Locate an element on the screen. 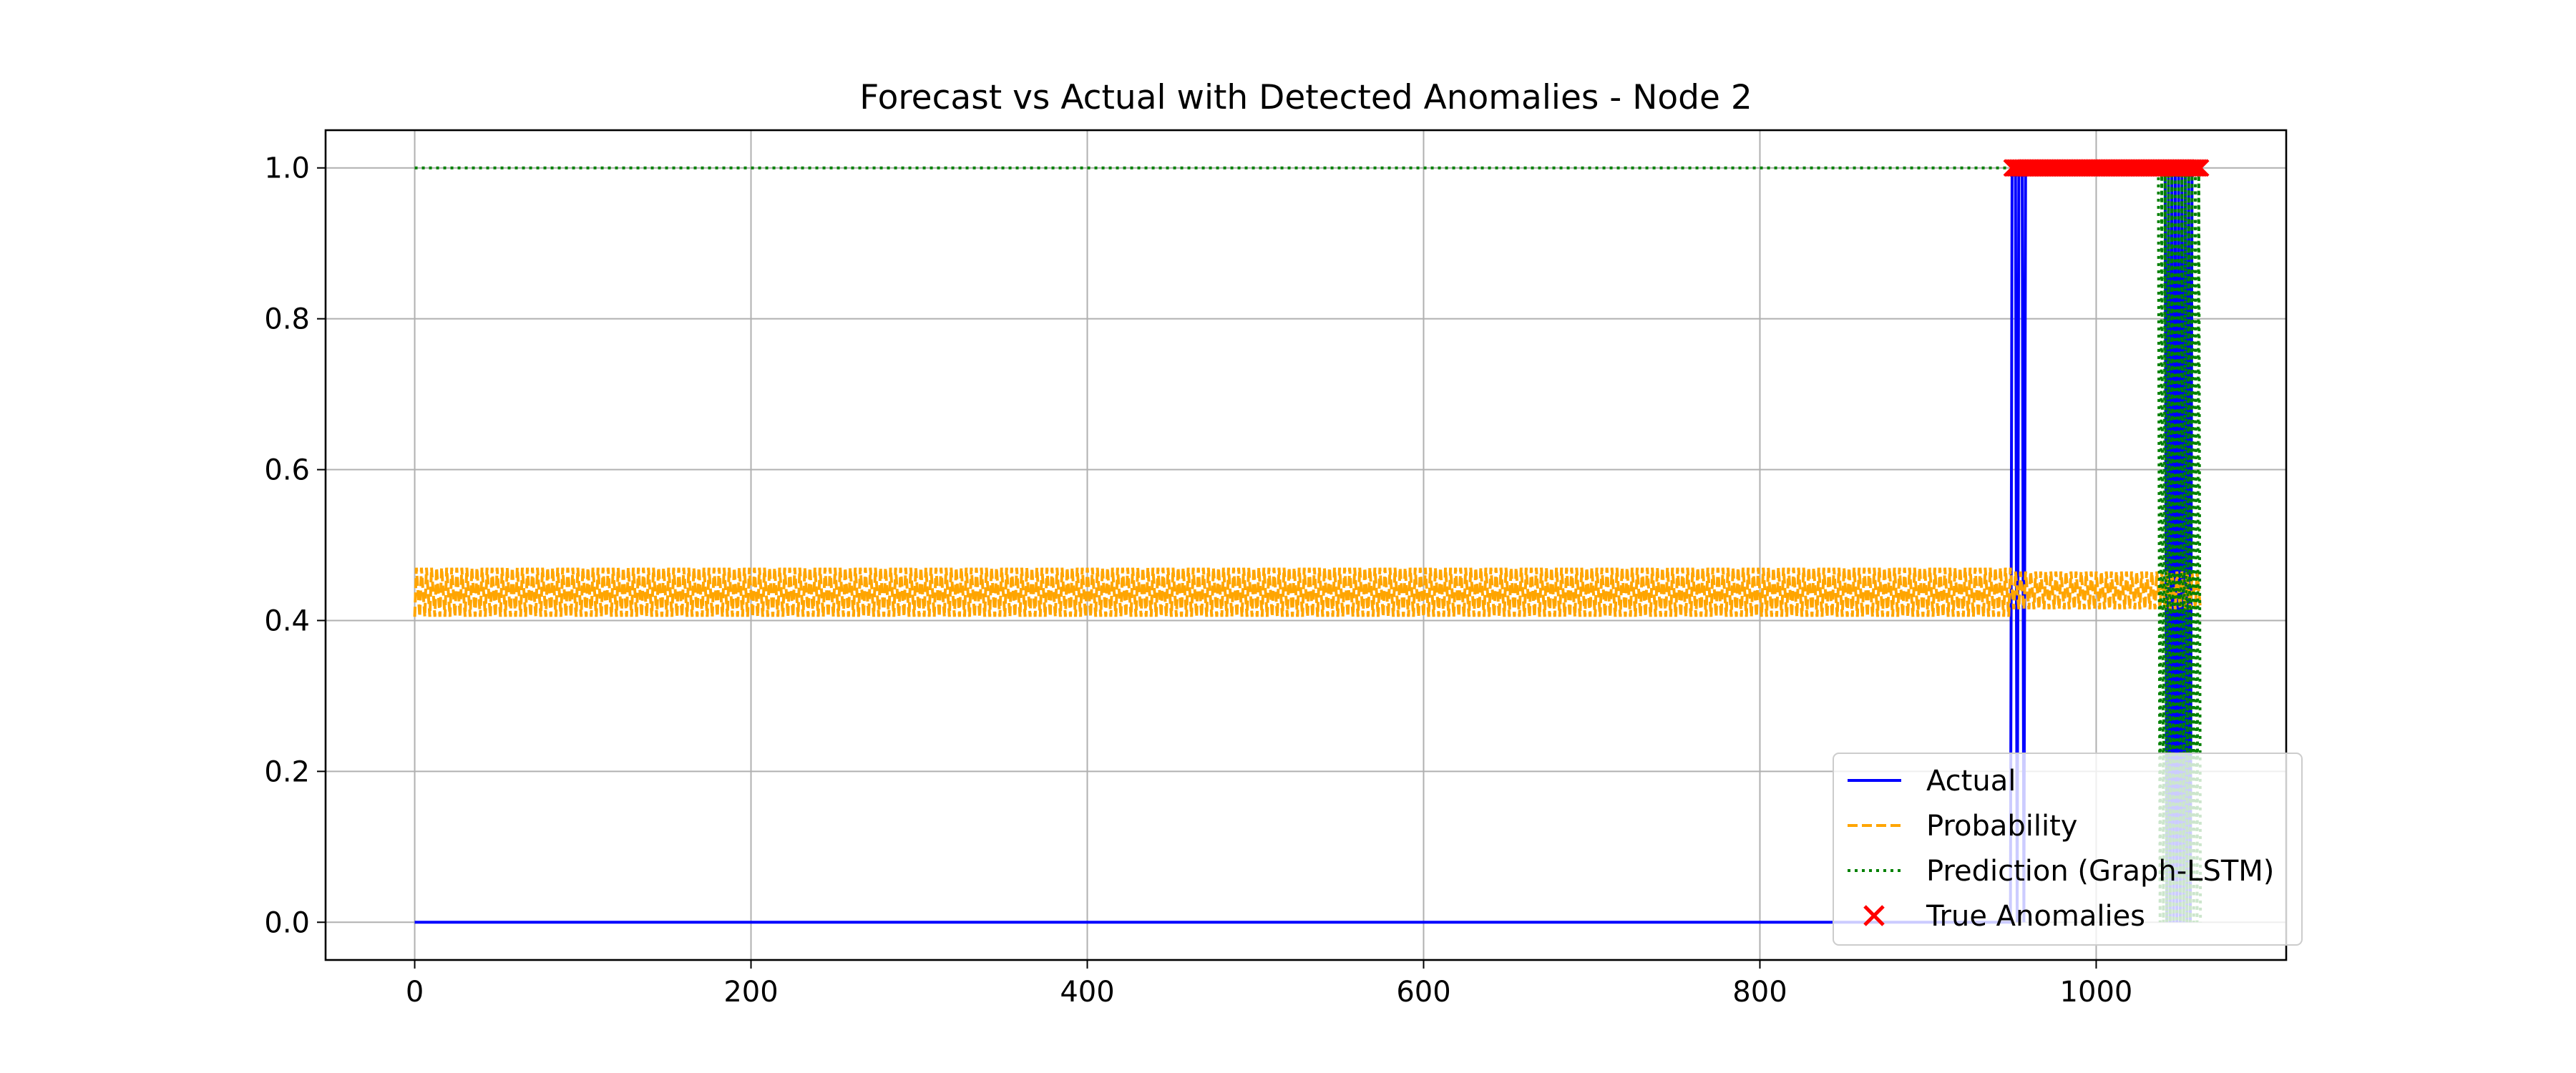  x-tick-label: 600 is located at coordinates (1423, 993).